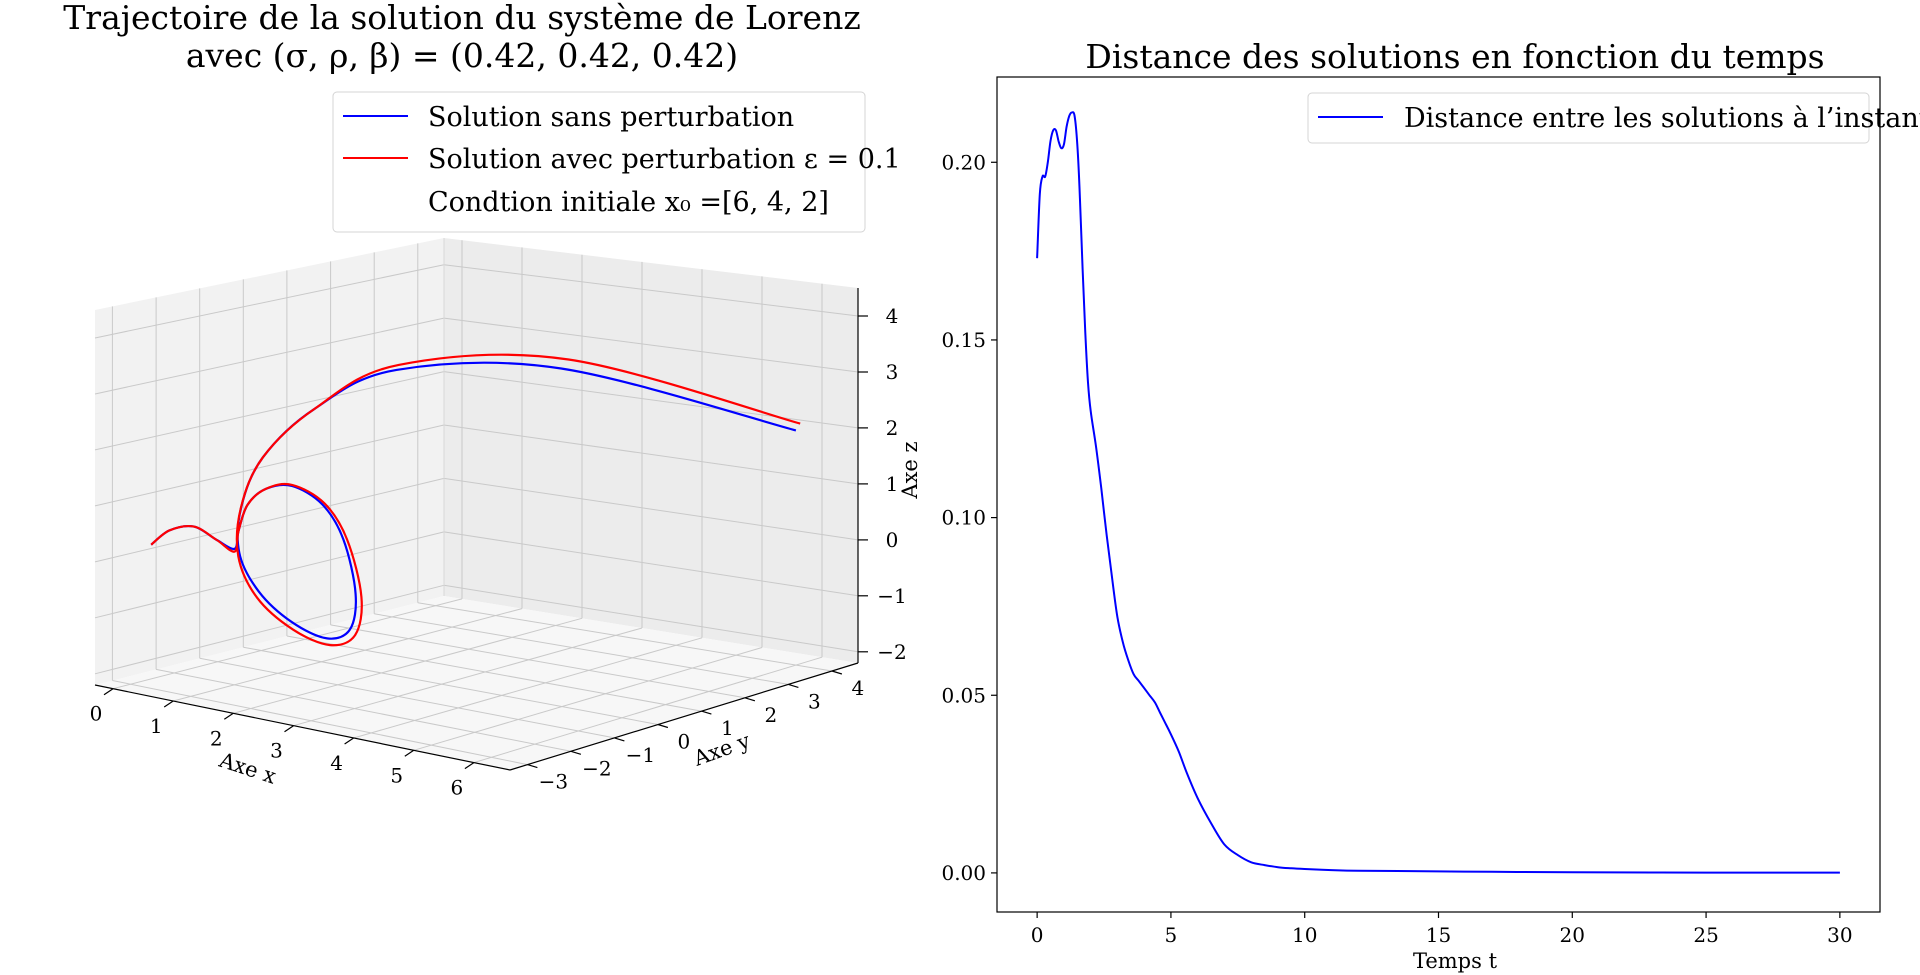 This screenshot has width=1920, height=975. Describe the element at coordinates (1572, 935) in the screenshot. I see `x-tick-label: 20` at that location.